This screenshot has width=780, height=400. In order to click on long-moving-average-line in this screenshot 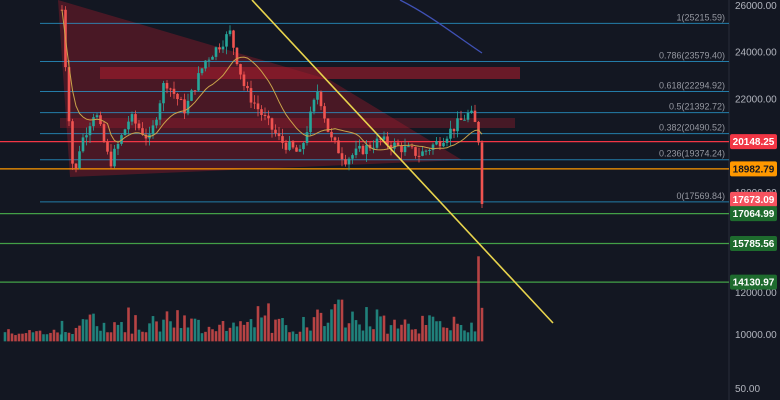, I will do `click(441, 27)`.